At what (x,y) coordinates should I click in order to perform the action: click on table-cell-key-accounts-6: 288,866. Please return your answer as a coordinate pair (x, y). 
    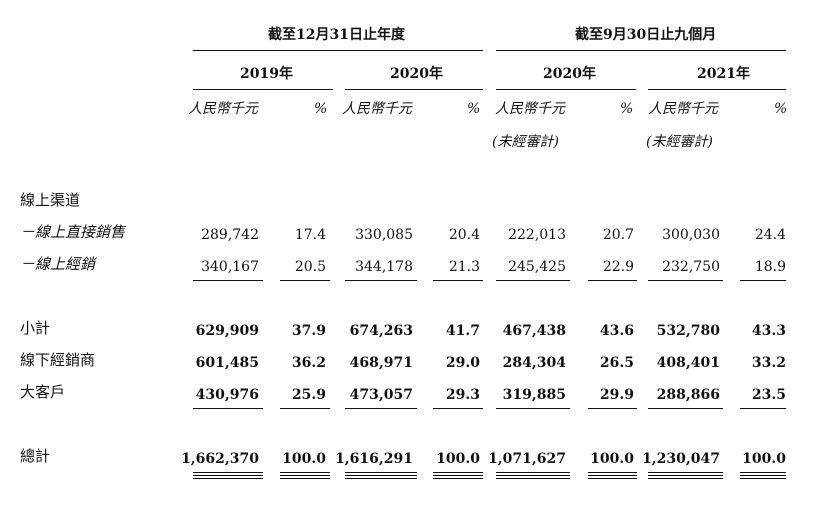
    Looking at the image, I should click on (688, 395).